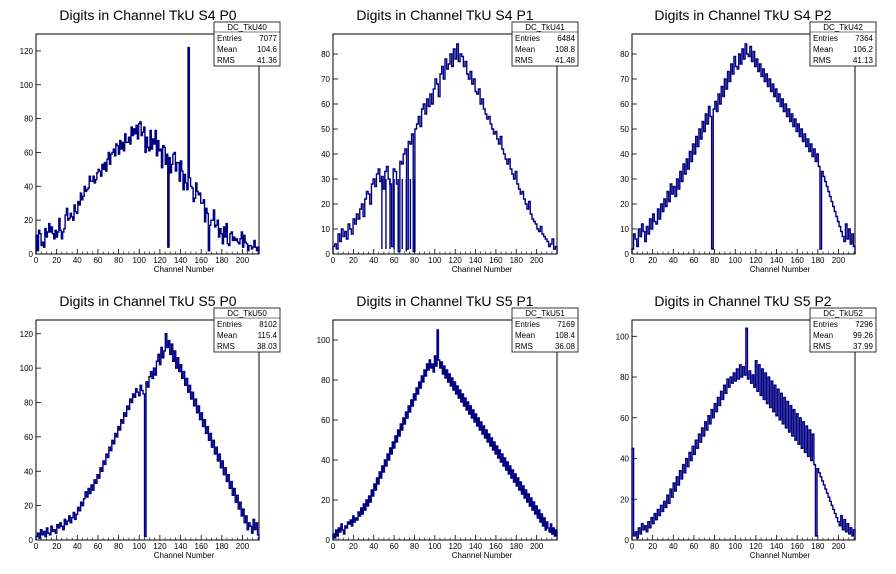 The width and height of the screenshot is (896, 574). What do you see at coordinates (624, 377) in the screenshot?
I see `y-tick-label: 80` at bounding box center [624, 377].